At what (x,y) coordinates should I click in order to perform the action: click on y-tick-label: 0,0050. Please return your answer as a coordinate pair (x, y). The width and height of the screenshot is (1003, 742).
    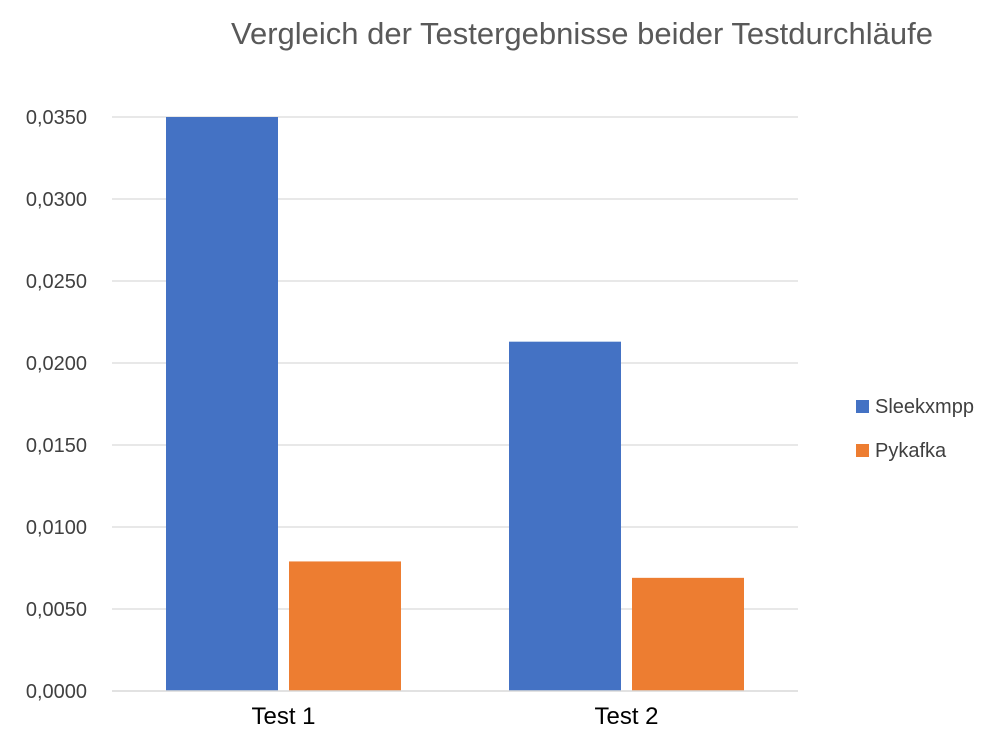
    Looking at the image, I should click on (56, 610).